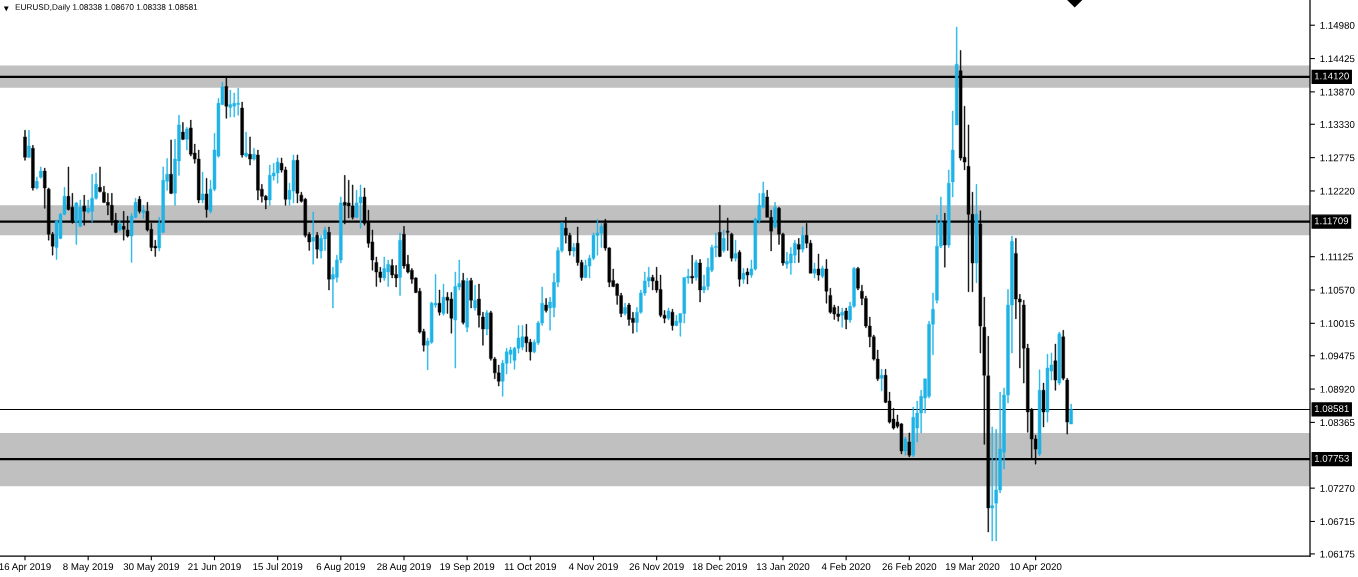  Describe the element at coordinates (1337, 59) in the screenshot. I see `y-tick-label: 1.14425` at that location.